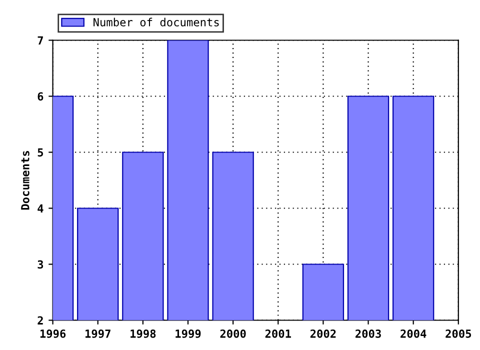 This screenshot has width=480, height=350. I want to click on legend-label: Number of documents, so click(156, 22).